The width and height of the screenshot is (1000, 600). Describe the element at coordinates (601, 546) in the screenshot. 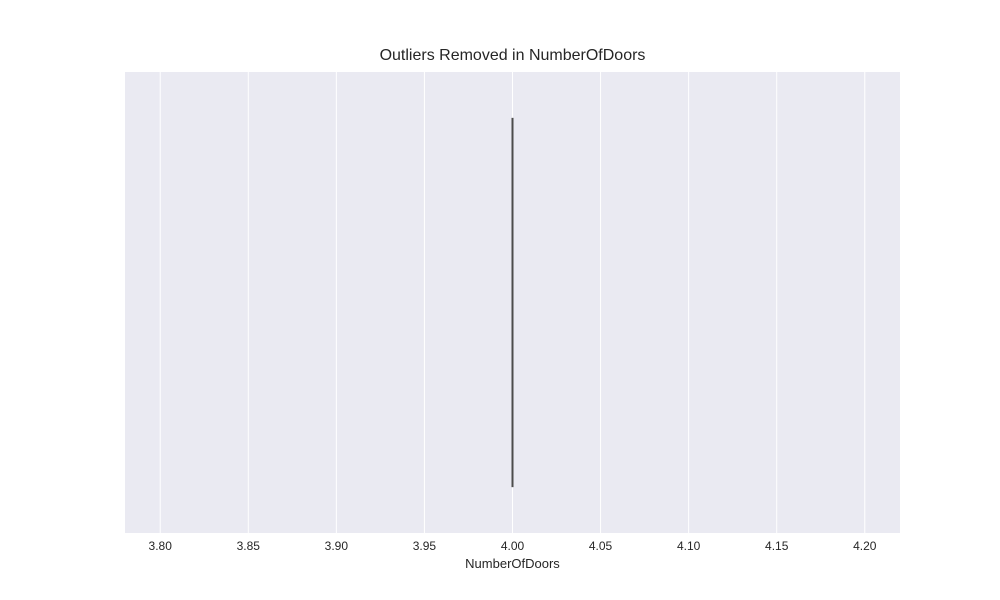

I see `x-tick-label: 4.05` at that location.